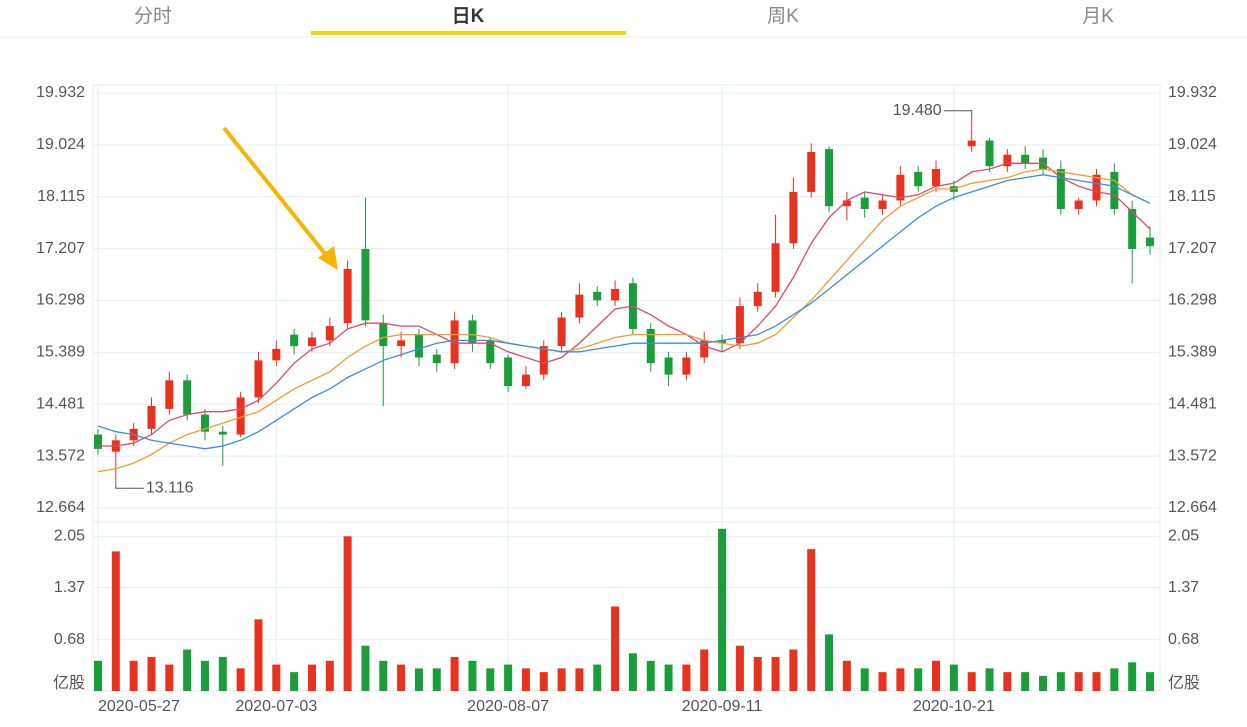  Describe the element at coordinates (958, 114) in the screenshot. I see `high-pointer` at that location.